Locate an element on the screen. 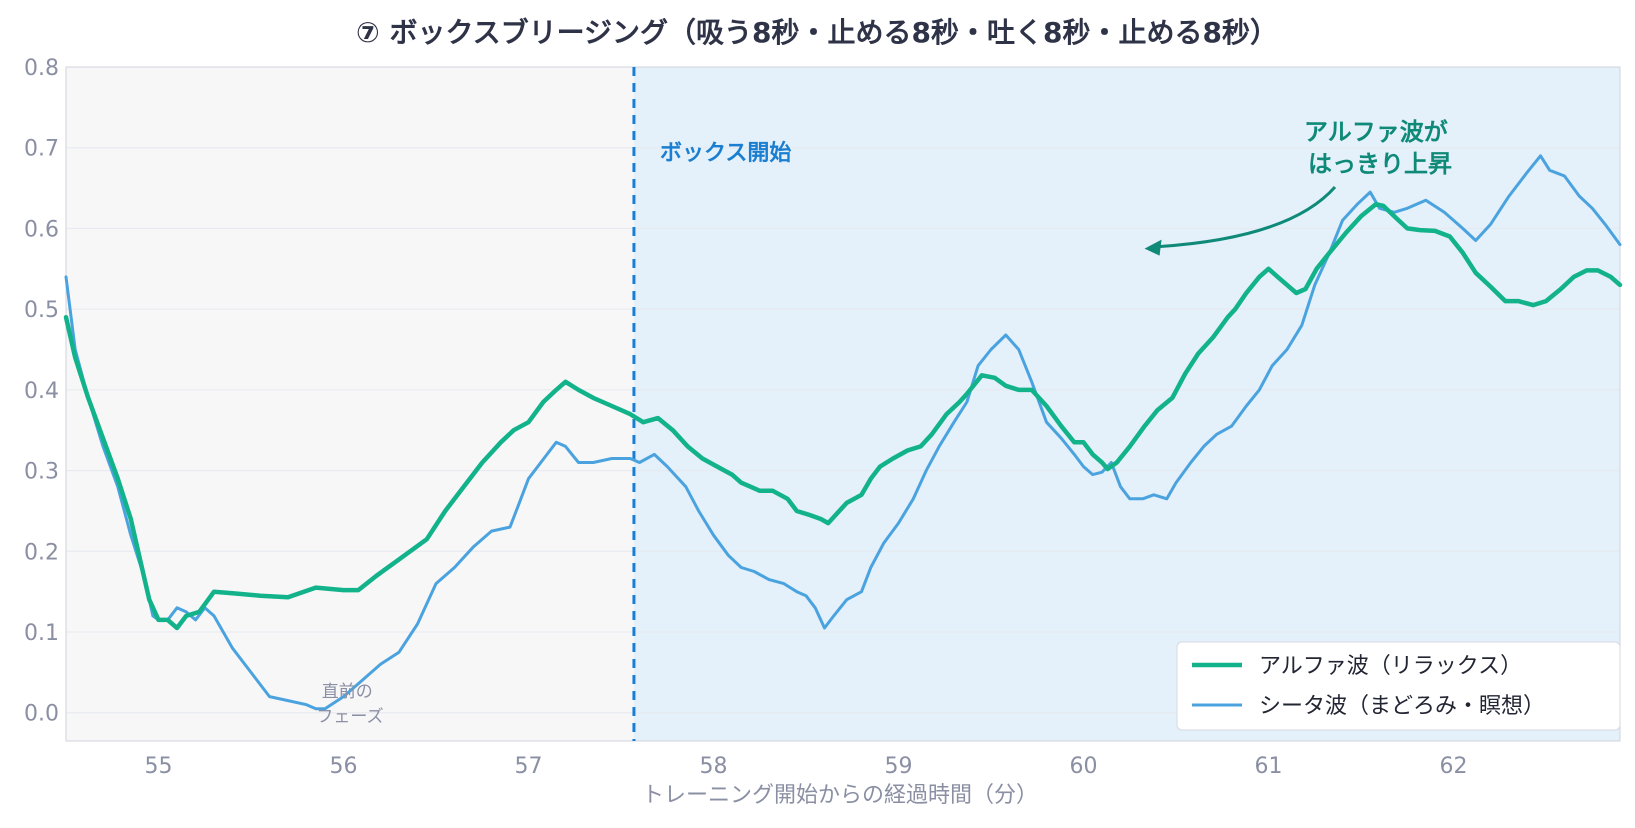 This screenshot has width=1635, height=828. y-tick-label: 0.4 is located at coordinates (41, 391).